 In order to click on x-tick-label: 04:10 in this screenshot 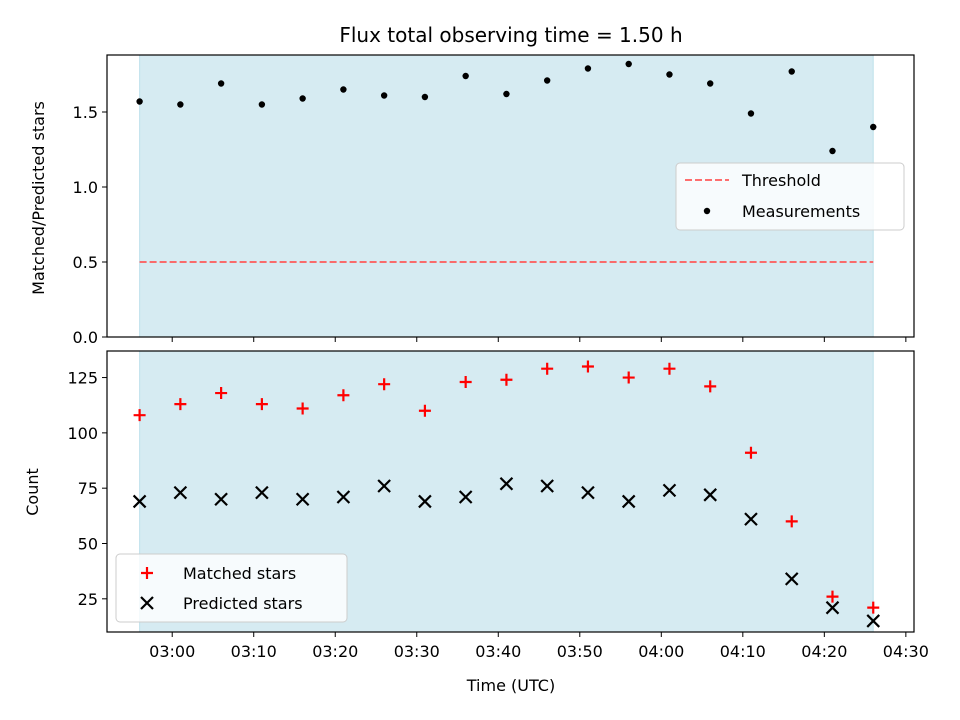, I will do `click(743, 651)`.